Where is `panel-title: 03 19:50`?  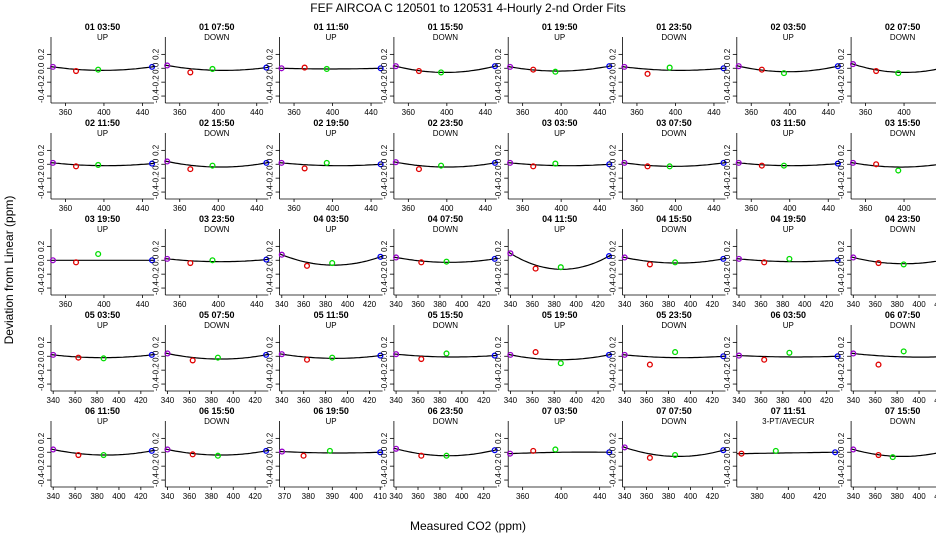
panel-title: 03 19:50 is located at coordinates (103, 219).